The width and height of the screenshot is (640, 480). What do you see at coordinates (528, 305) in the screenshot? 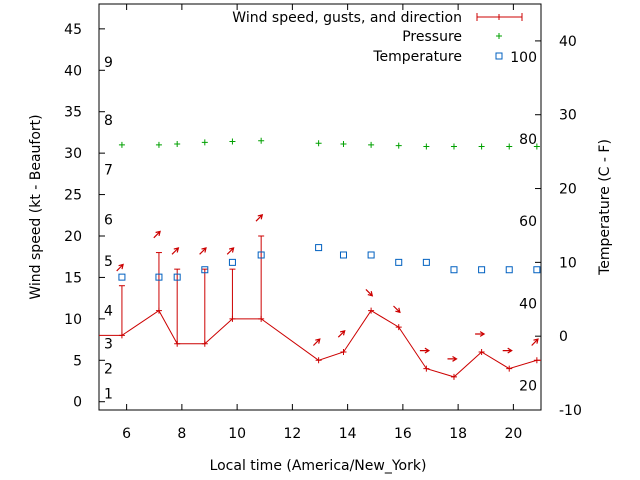
I see `fahrenheit-label: 40` at bounding box center [528, 305].